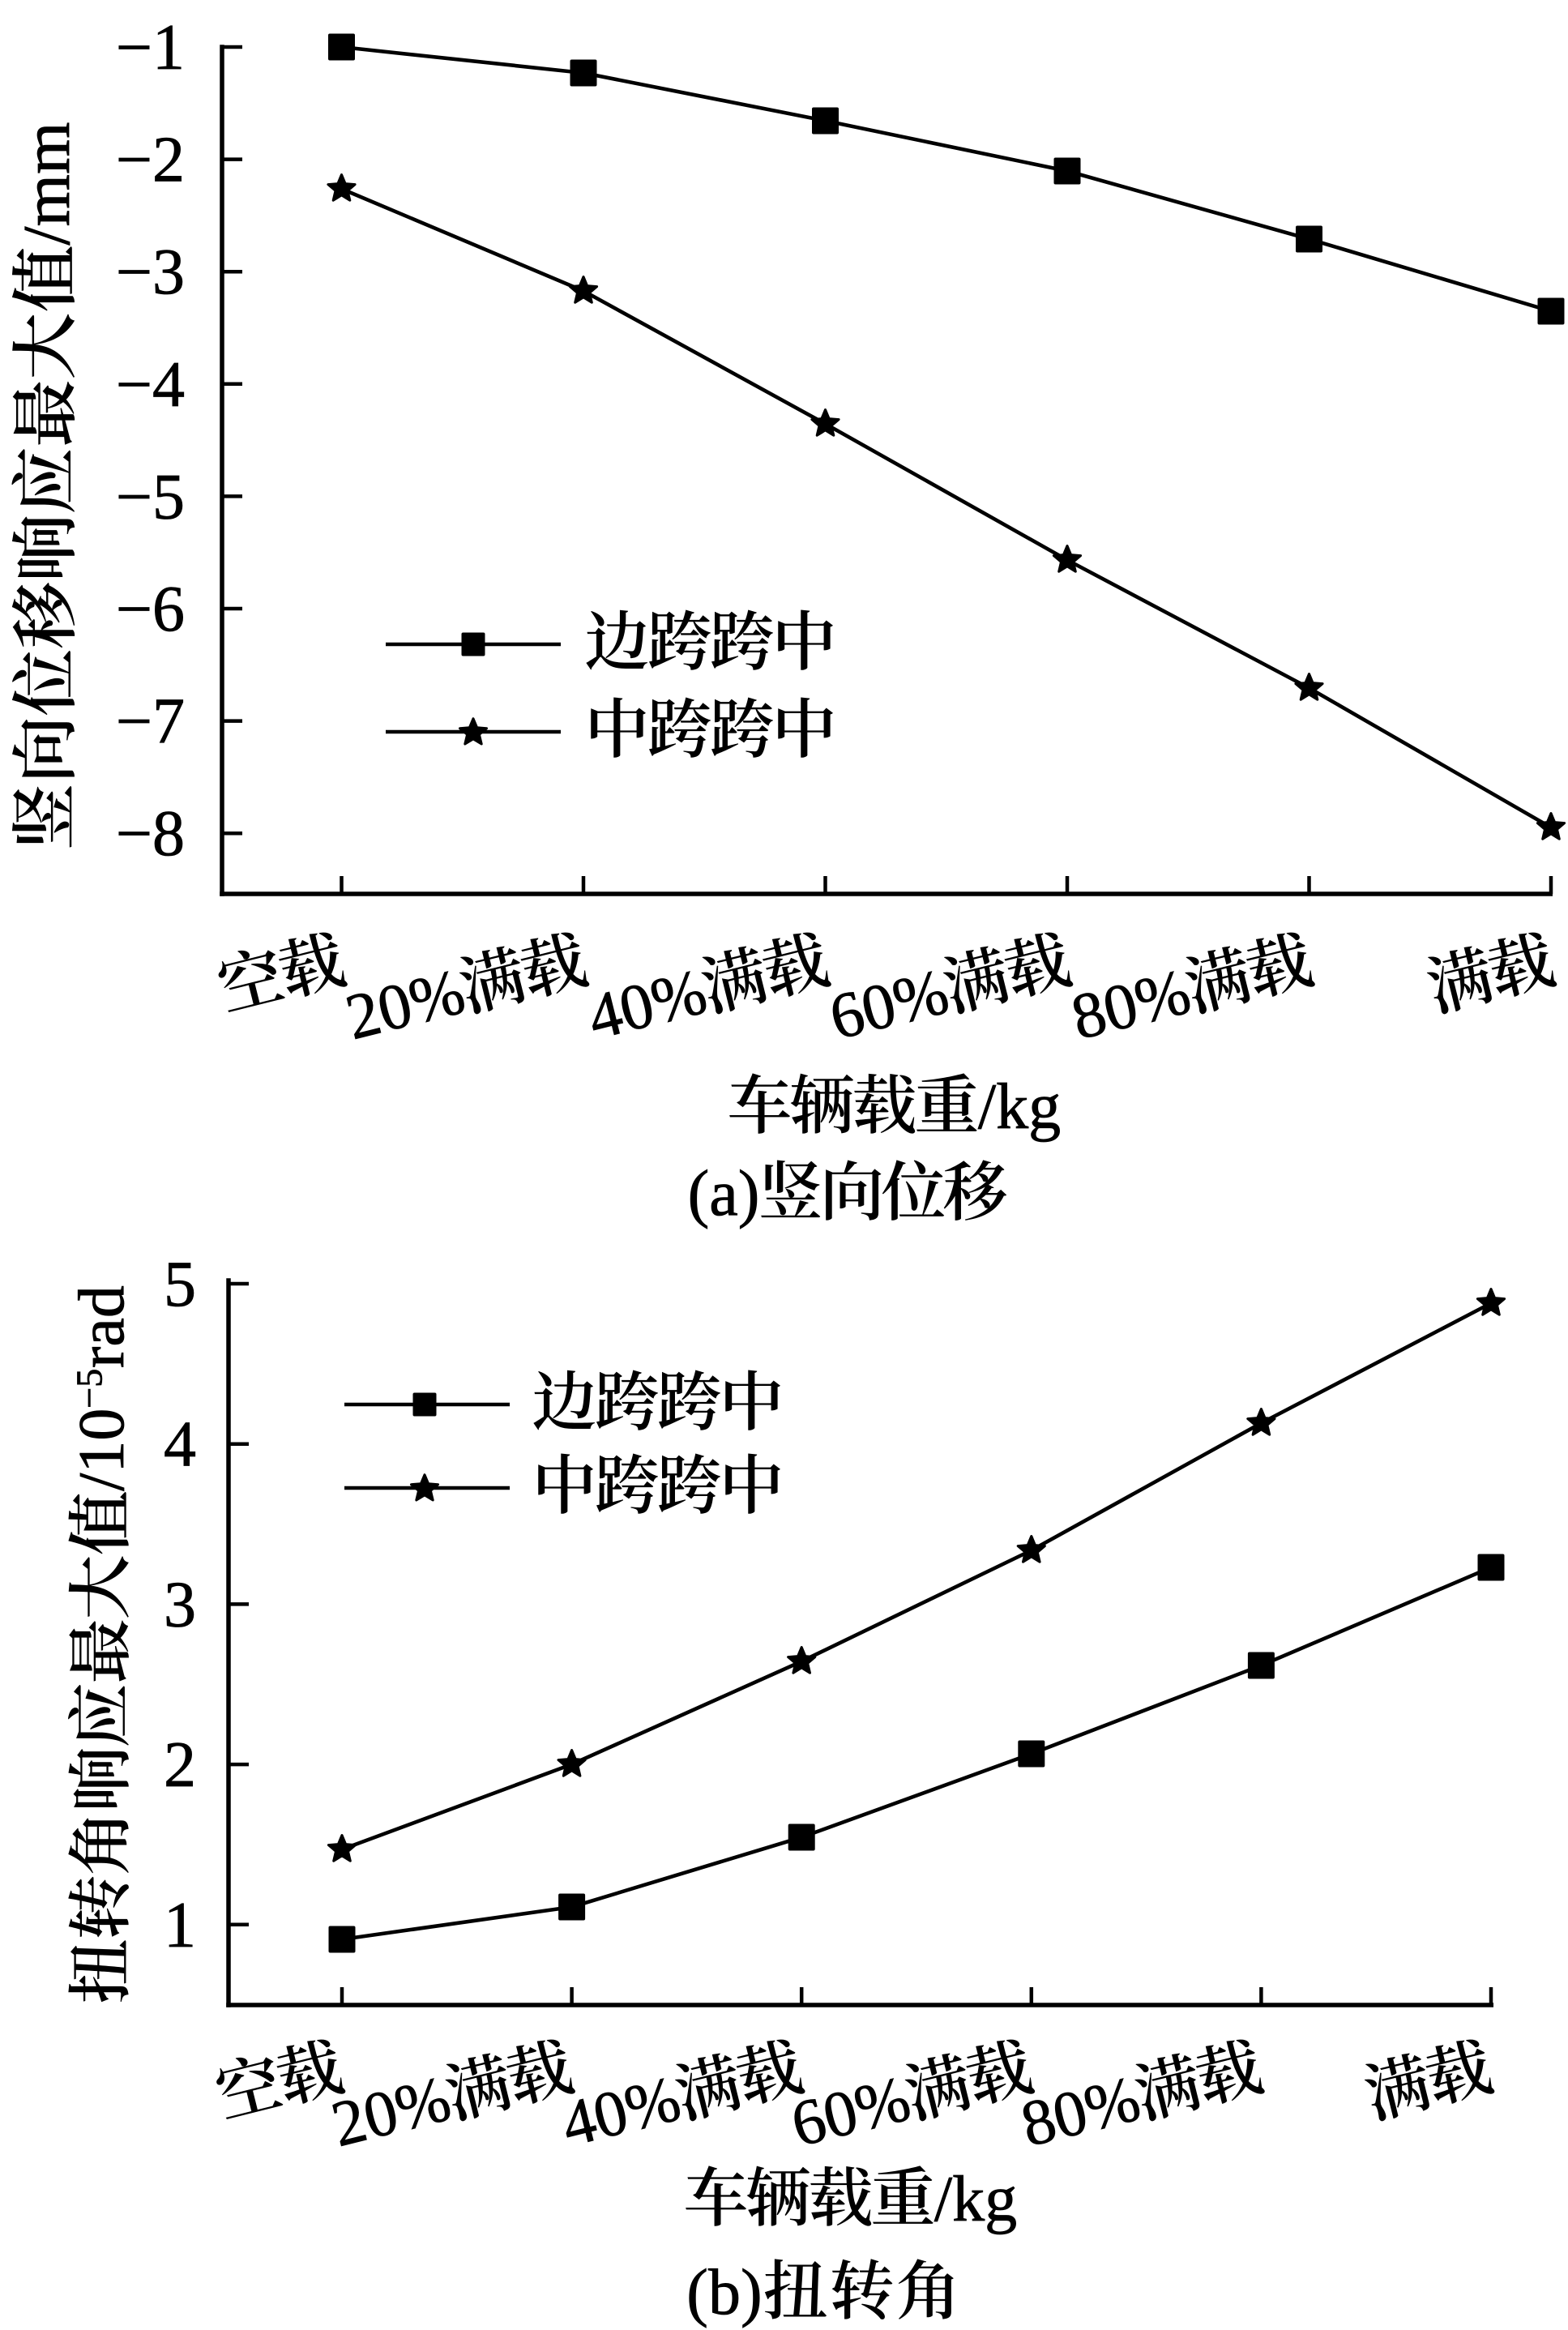 This screenshot has width=1568, height=2330. I want to click on svg-text: −4, so click(151, 385).